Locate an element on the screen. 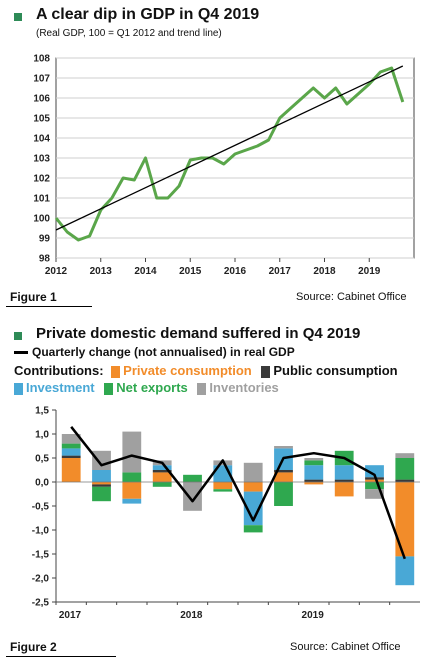 Image resolution: width=434 pixels, height=662 pixels. legend-label-public-consumption: Public consumption is located at coordinates (335, 370).